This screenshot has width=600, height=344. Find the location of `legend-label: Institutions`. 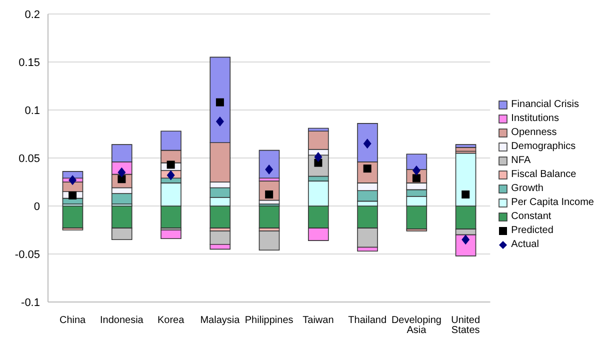

legend-label: Institutions is located at coordinates (535, 119).